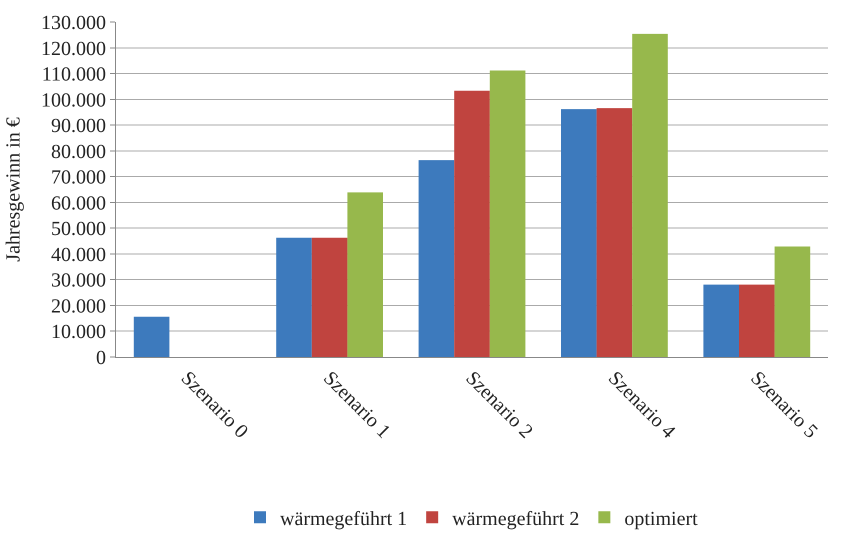 This screenshot has height=548, width=848. I want to click on y-tick-label: 60.000, so click(78, 203).